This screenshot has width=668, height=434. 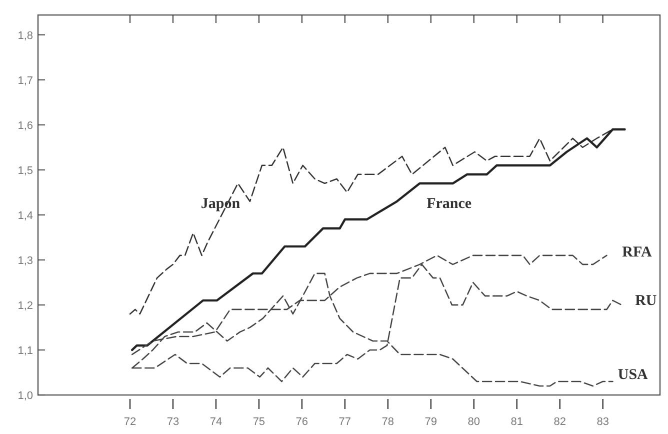 What do you see at coordinates (216, 422) in the screenshot?
I see `x-tick-label: 74` at bounding box center [216, 422].